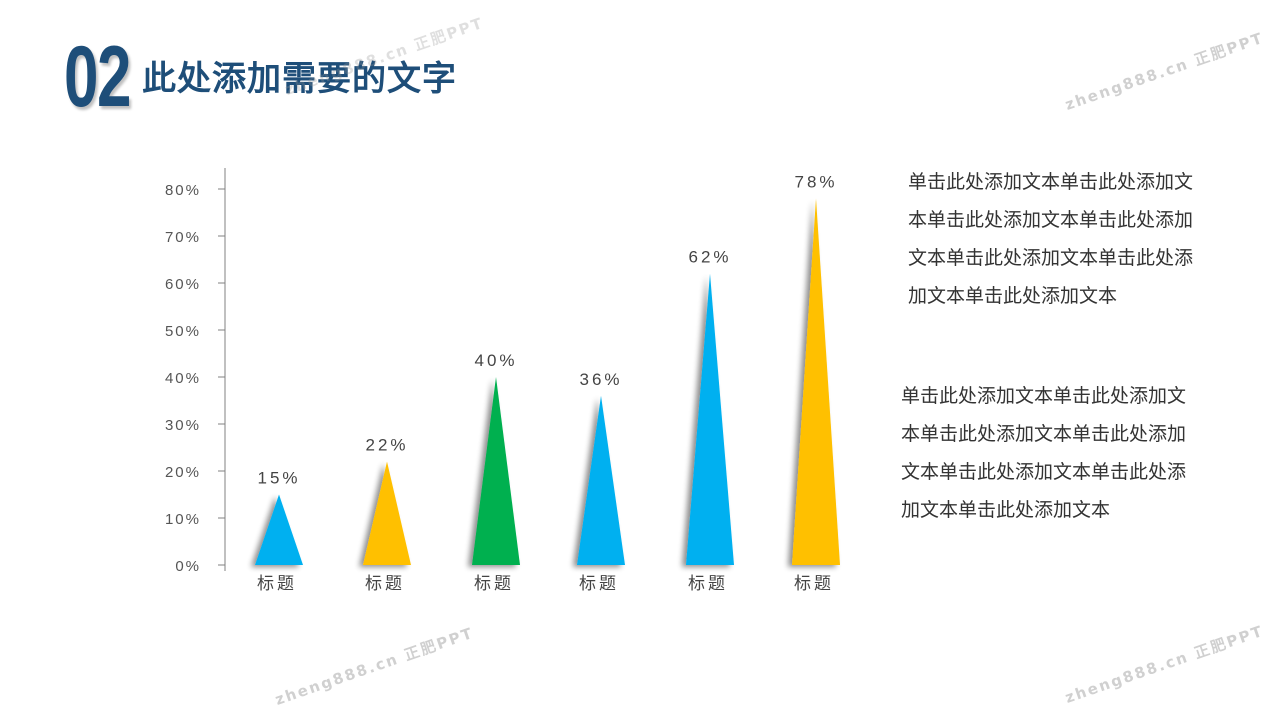 This screenshot has height=720, width=1280. What do you see at coordinates (188, 566) in the screenshot?
I see `y-tick-label: 0%` at bounding box center [188, 566].